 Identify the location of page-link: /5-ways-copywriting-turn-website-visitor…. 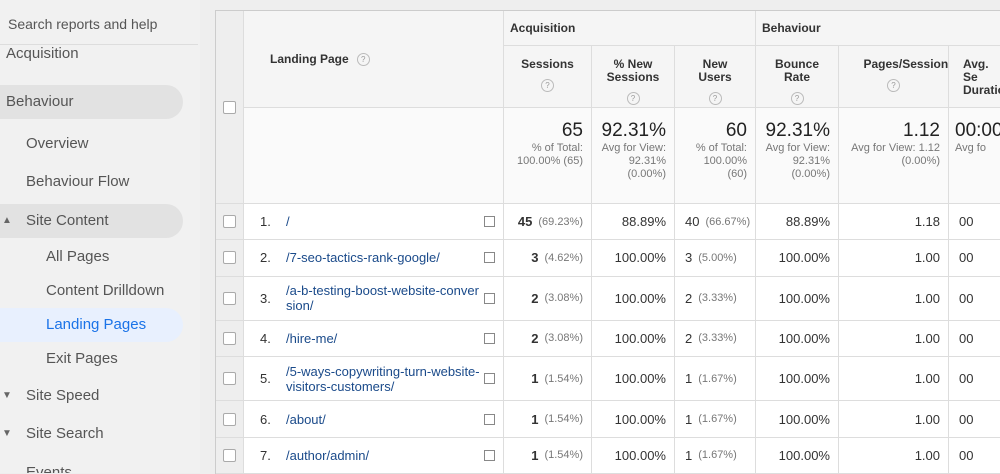
(383, 378).